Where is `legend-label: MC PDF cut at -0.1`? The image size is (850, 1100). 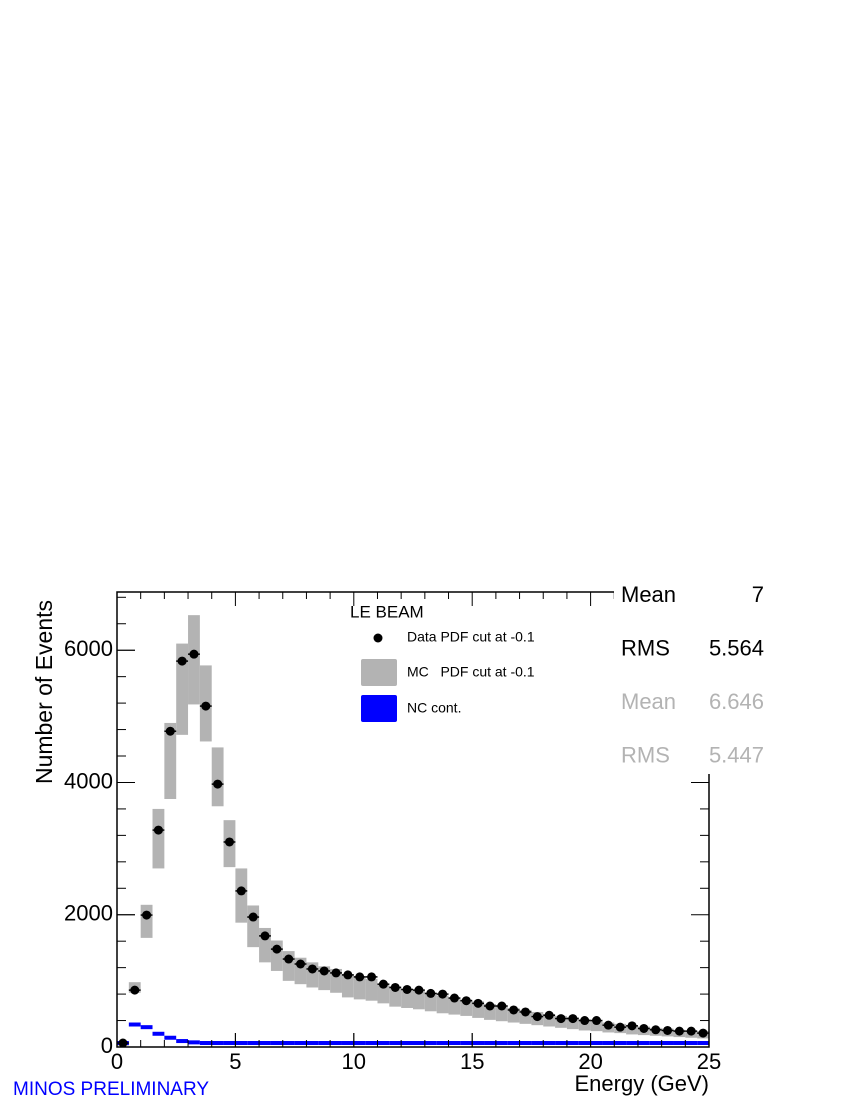
legend-label: MC PDF cut at -0.1 is located at coordinates (471, 672).